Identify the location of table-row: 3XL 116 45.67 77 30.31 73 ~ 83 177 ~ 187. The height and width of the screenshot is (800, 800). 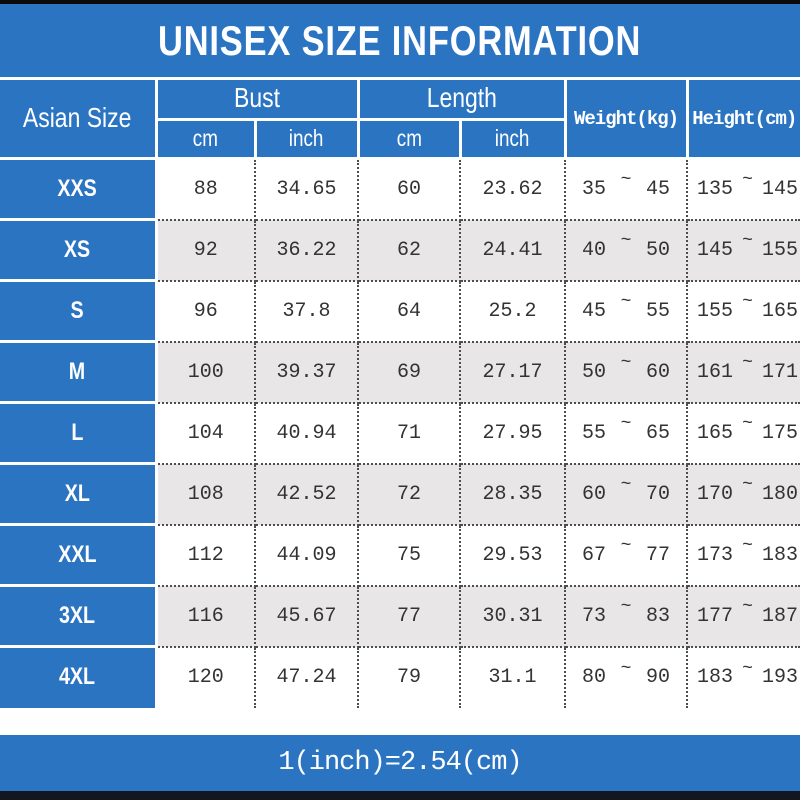
(400, 616).